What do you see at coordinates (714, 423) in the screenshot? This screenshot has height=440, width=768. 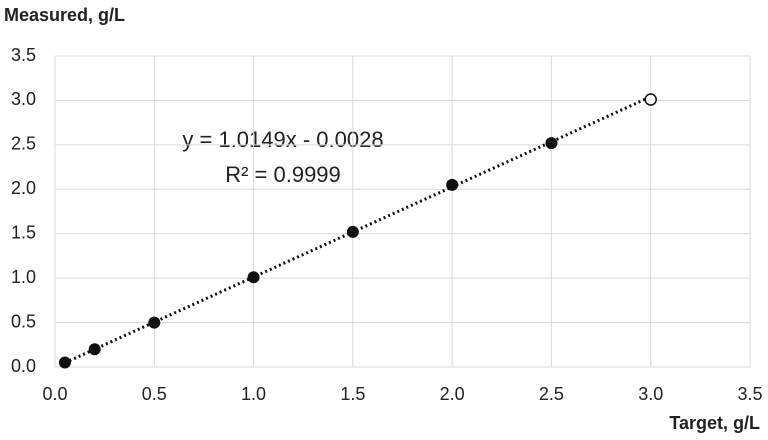 I see `x-axis-title: Target, g/L` at bounding box center [714, 423].